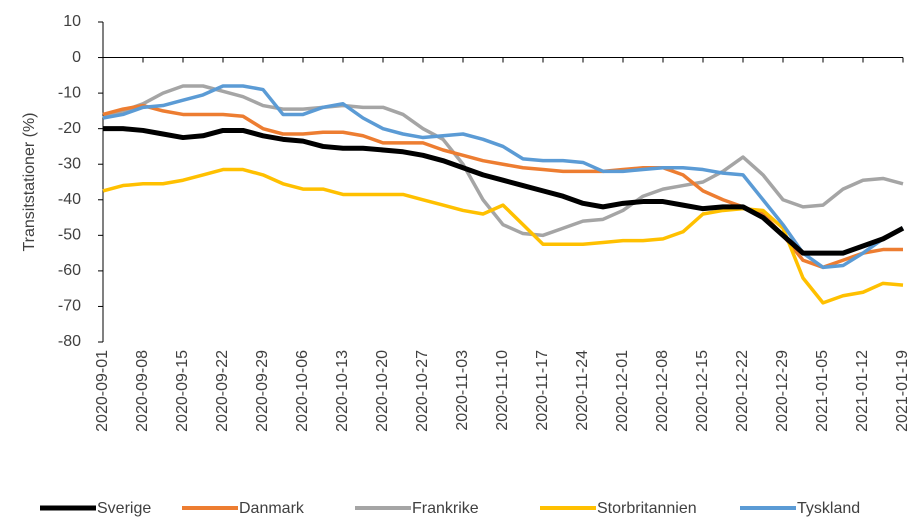  Describe the element at coordinates (542, 390) in the screenshot. I see `x-tick-label: 2020-11-17` at that location.